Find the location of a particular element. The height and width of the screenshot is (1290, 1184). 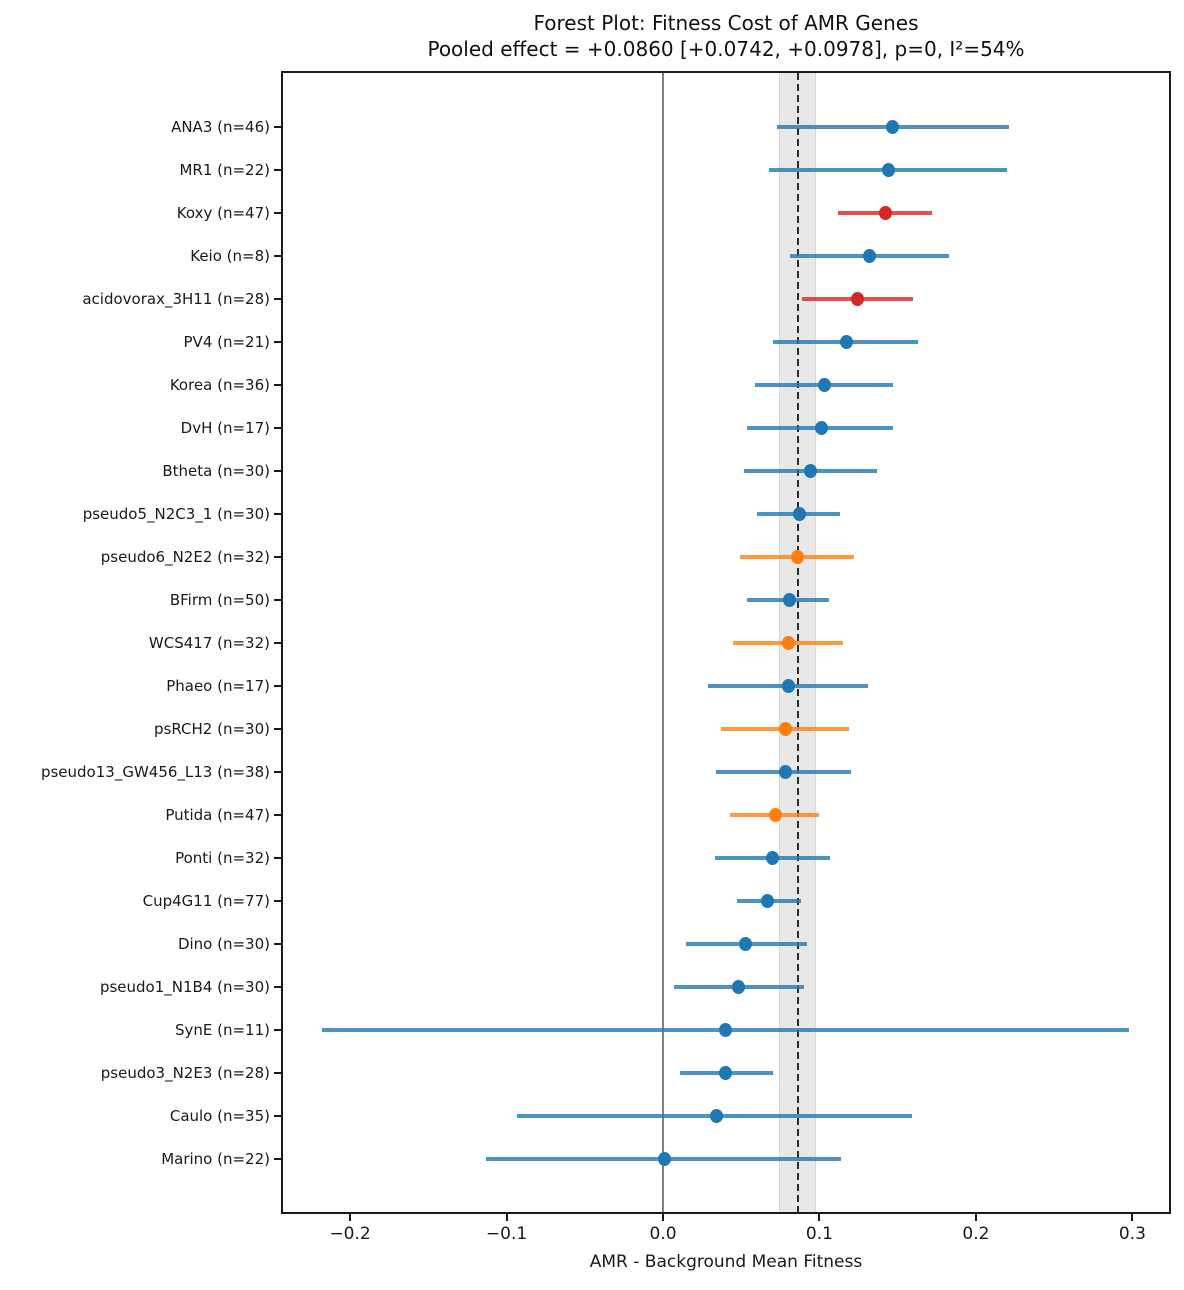

x-tick-label: 0.0 is located at coordinates (663, 1234).